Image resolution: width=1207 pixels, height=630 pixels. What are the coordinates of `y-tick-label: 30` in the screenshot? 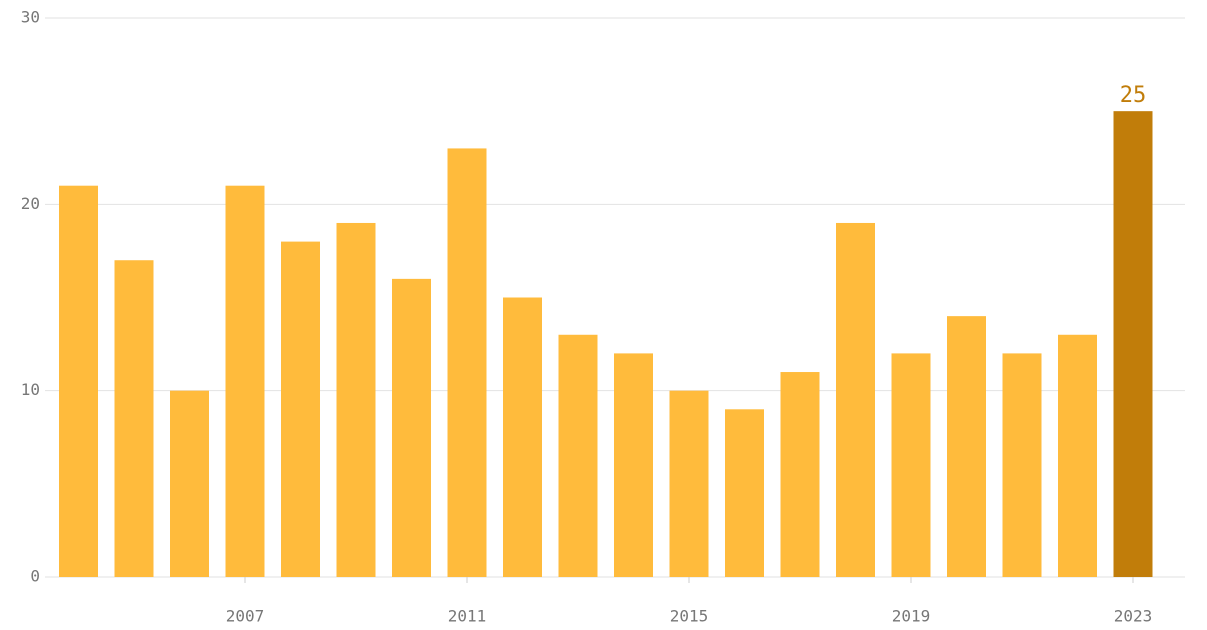 It's located at (30, 17).